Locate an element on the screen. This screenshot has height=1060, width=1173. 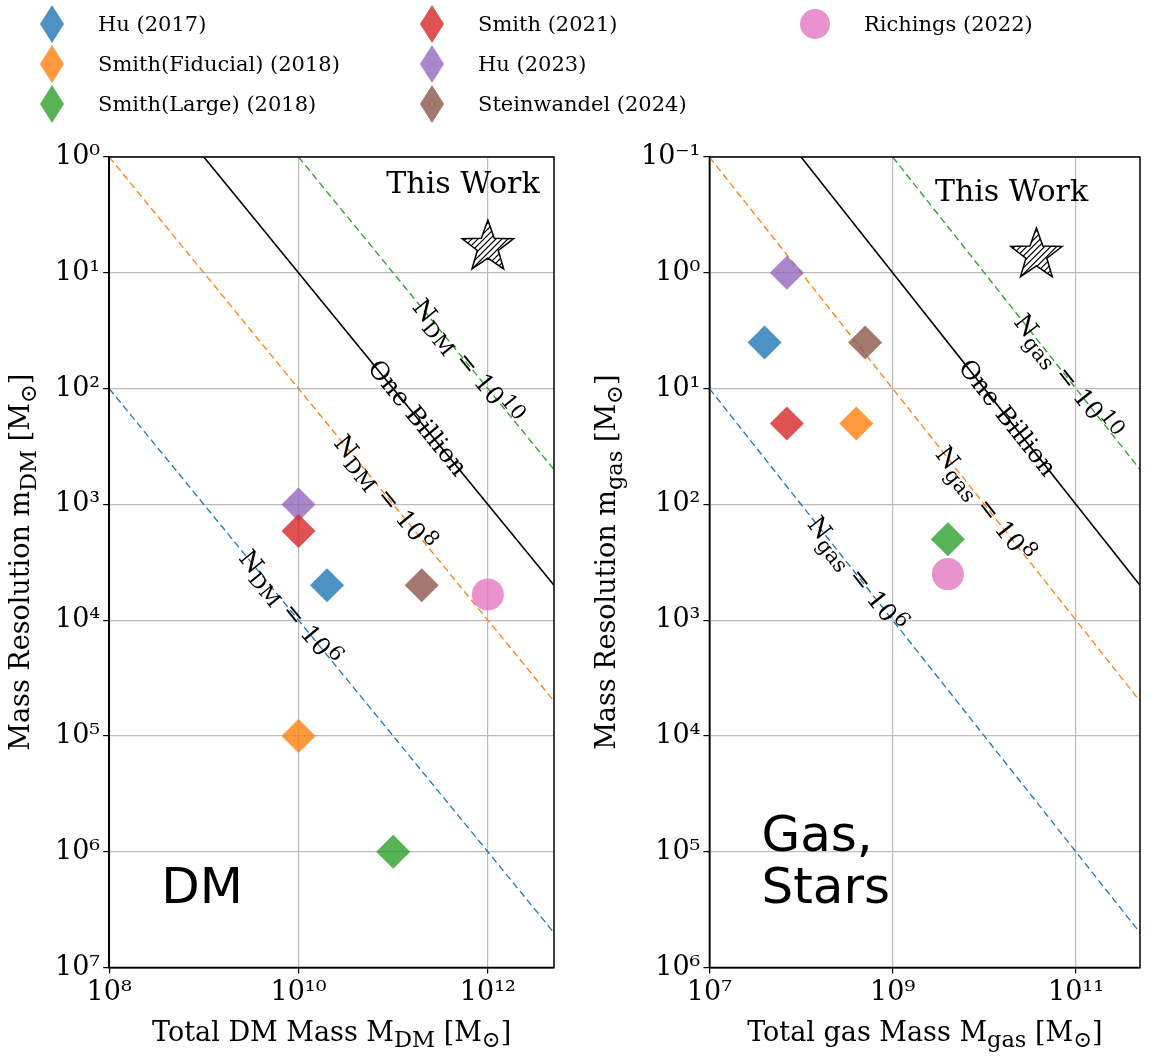
x-axis-title: Total gas Mass M$_{gas}$ [M$_{⊙}$] is located at coordinates (925, 1034).